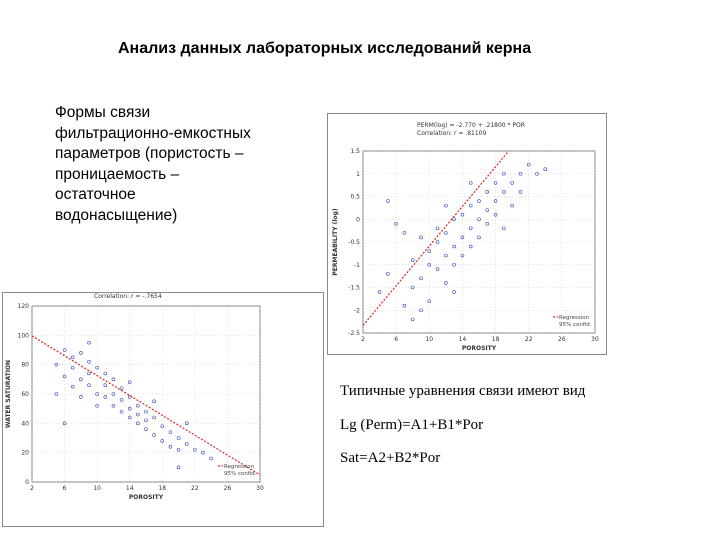 The width and height of the screenshot is (720, 540). Describe the element at coordinates (412, 425) in the screenshot. I see `equation-perm: Lg (Perm)=A1+B1*Por` at that location.